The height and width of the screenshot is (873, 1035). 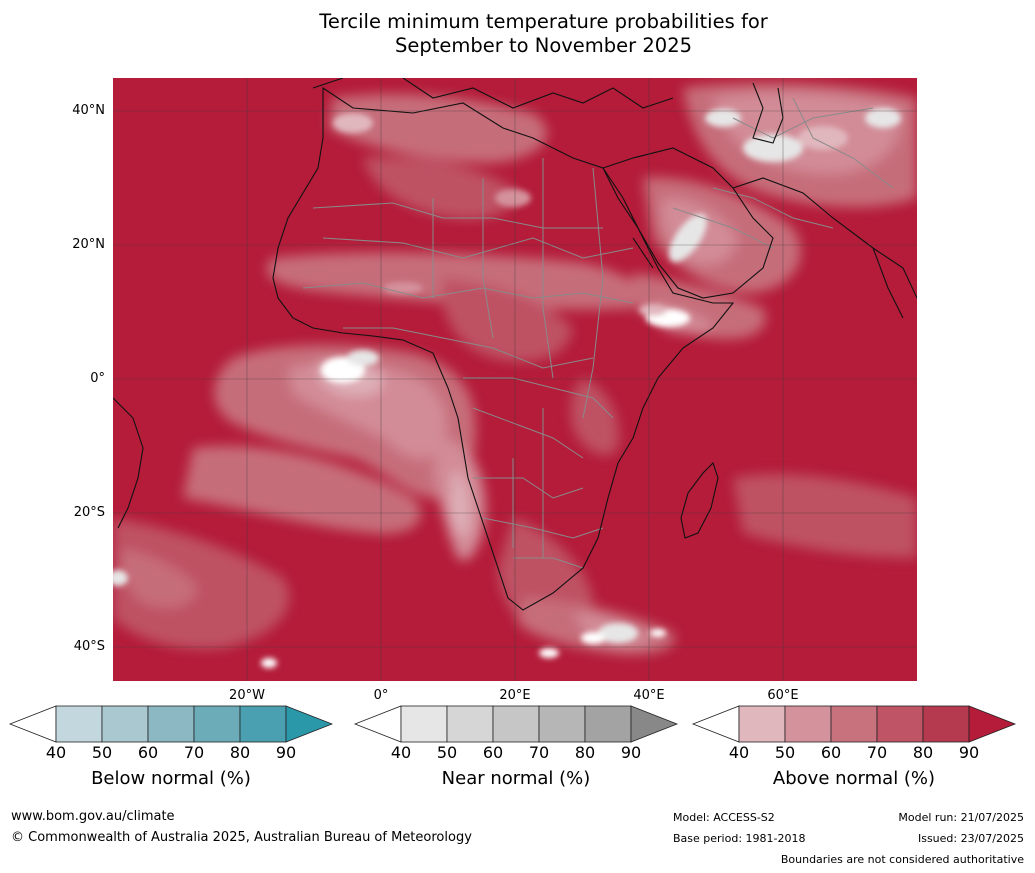 What do you see at coordinates (515, 695) in the screenshot?
I see `lon-label-20e: 20°E` at bounding box center [515, 695].